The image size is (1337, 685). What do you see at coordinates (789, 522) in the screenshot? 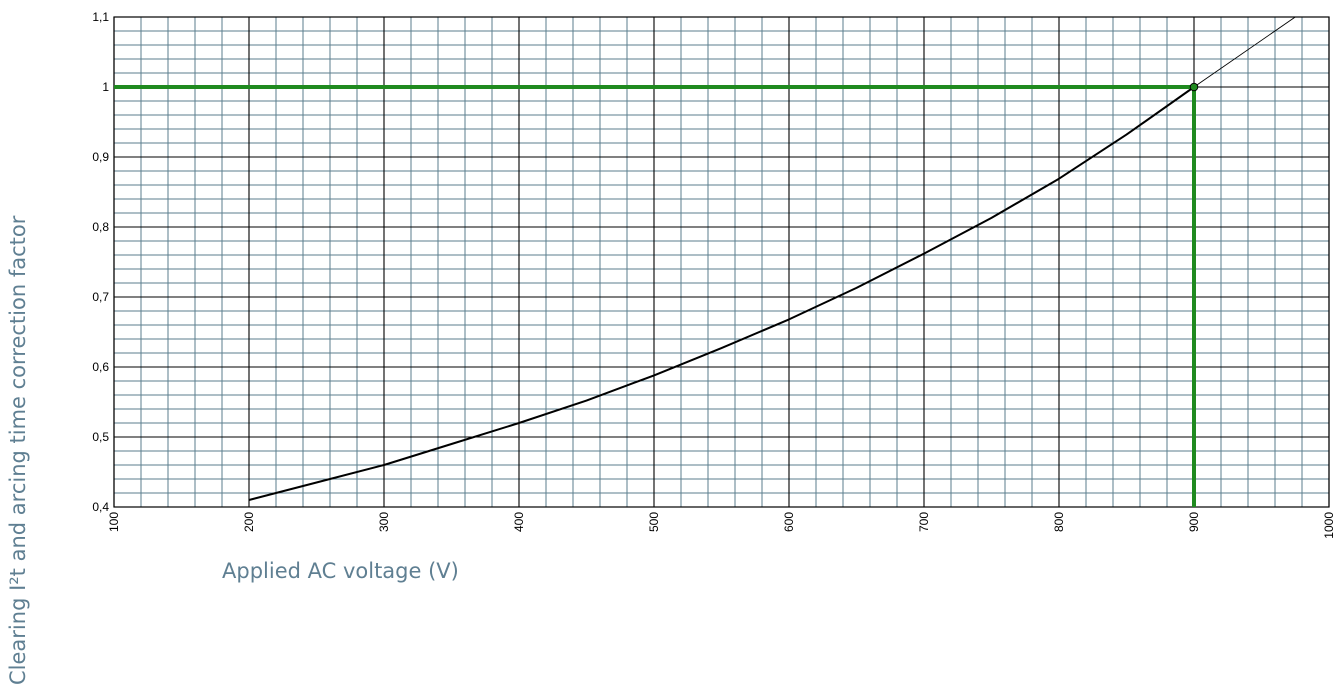
I see `x-tick-label: 600` at bounding box center [789, 522].